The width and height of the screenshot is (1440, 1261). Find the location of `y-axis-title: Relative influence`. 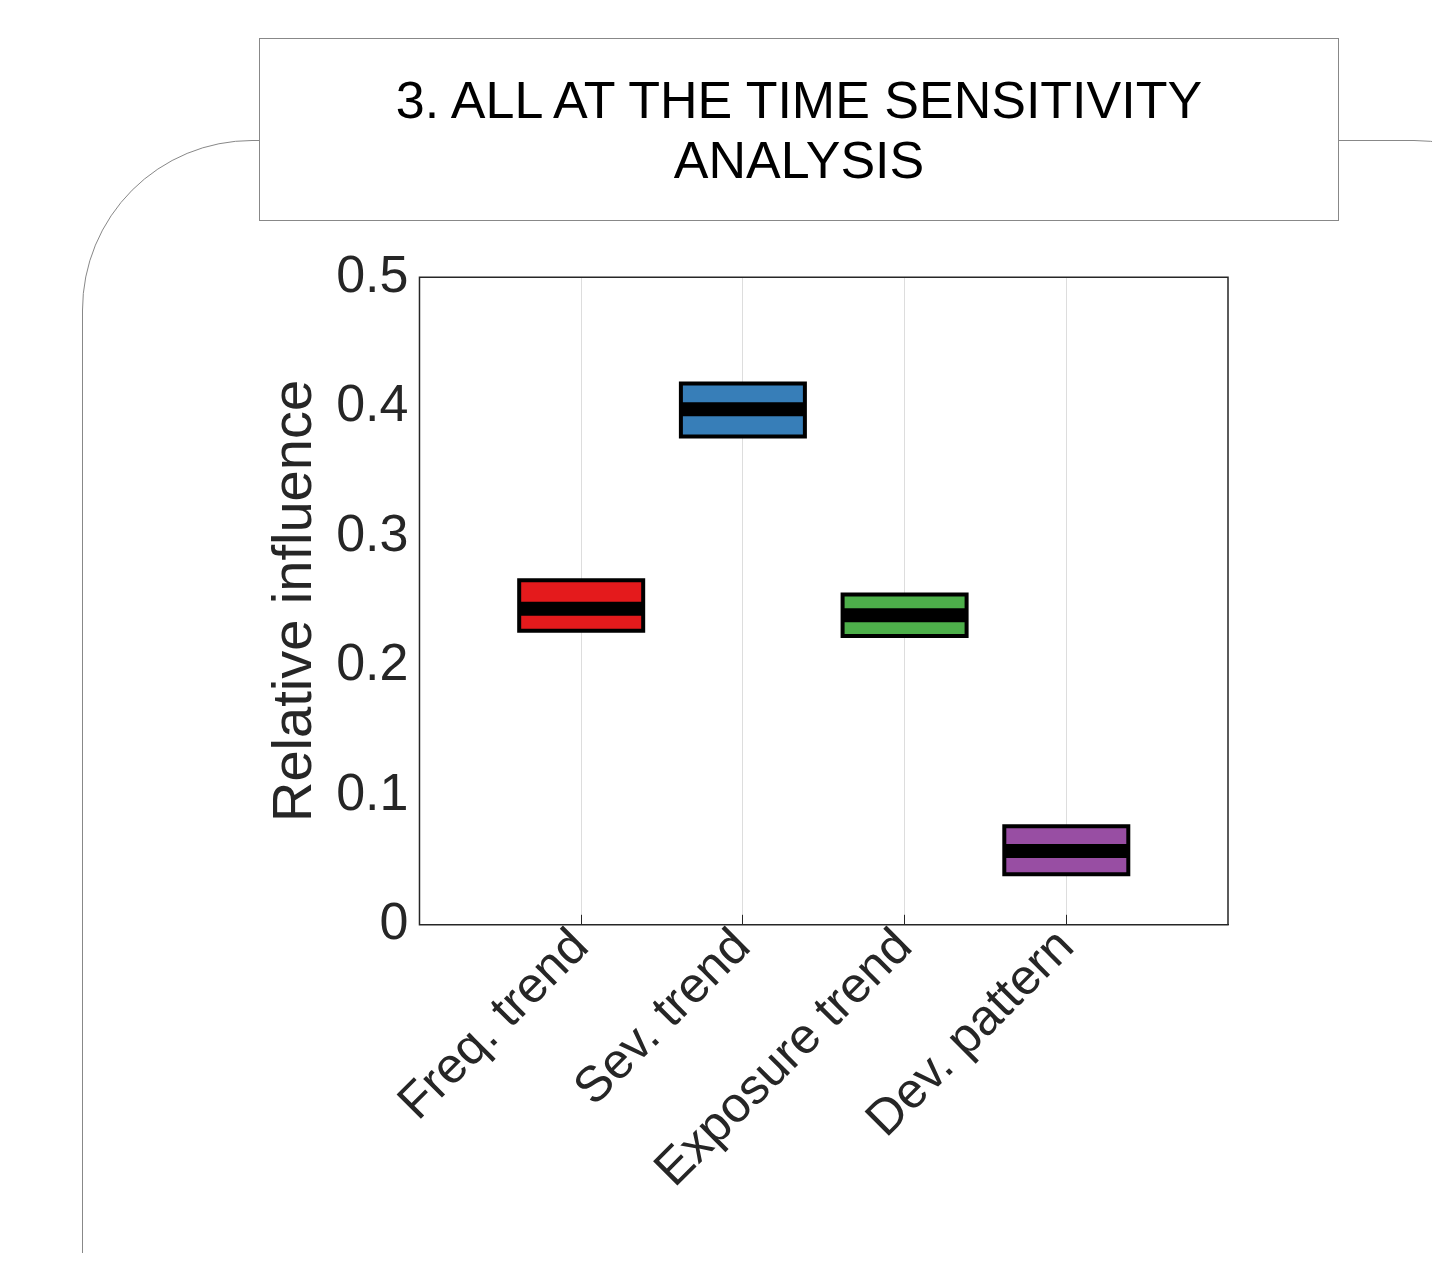

y-axis-title: Relative influence is located at coordinates (292, 601).